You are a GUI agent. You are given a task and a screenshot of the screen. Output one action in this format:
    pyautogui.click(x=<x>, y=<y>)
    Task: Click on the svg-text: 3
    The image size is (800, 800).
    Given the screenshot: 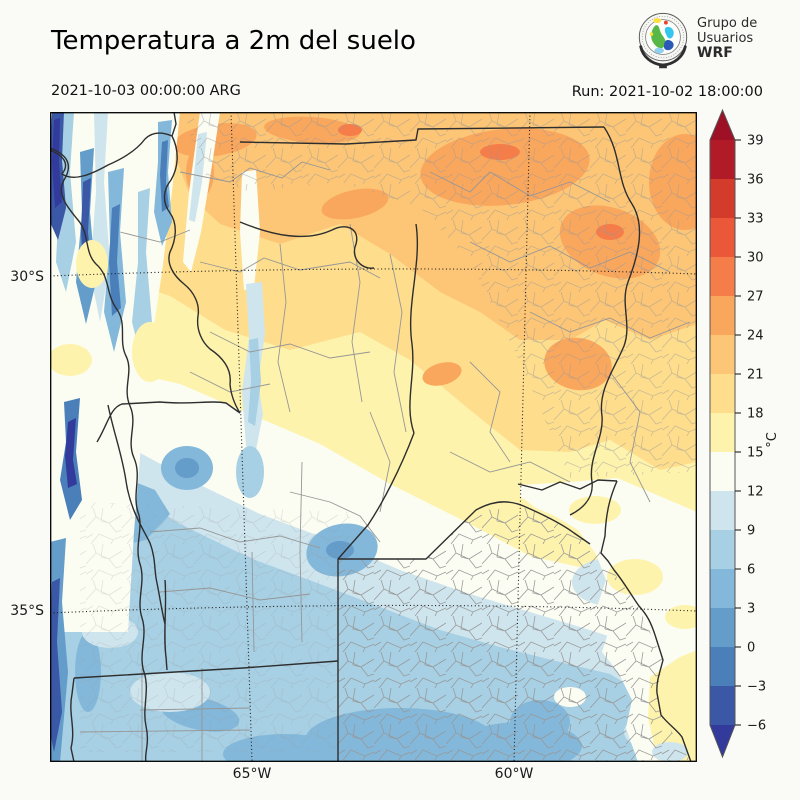 What is the action you would take?
    pyautogui.click(x=751, y=609)
    